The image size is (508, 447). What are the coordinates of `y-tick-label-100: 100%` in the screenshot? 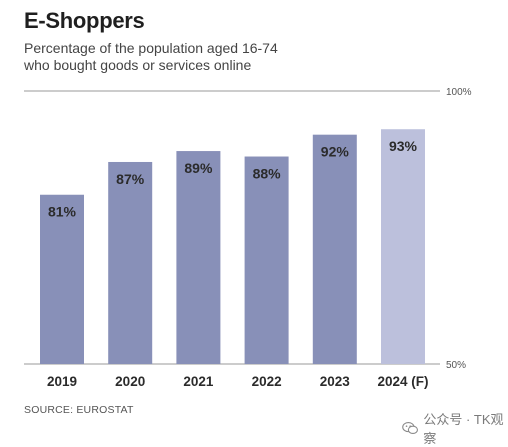 It's located at (459, 92).